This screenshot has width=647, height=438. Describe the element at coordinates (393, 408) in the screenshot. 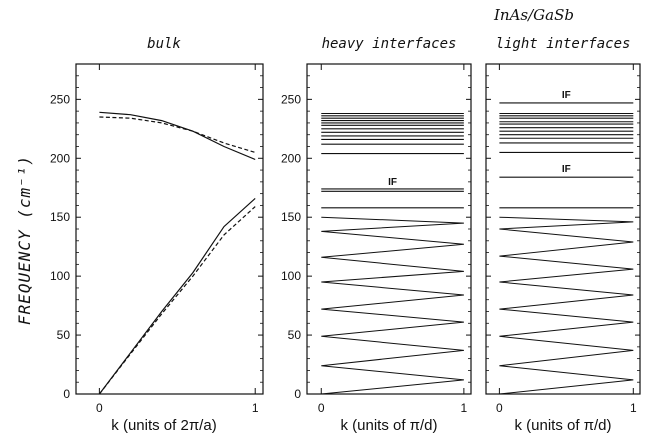

I see `x-ticks-heavy: 0 1` at that location.